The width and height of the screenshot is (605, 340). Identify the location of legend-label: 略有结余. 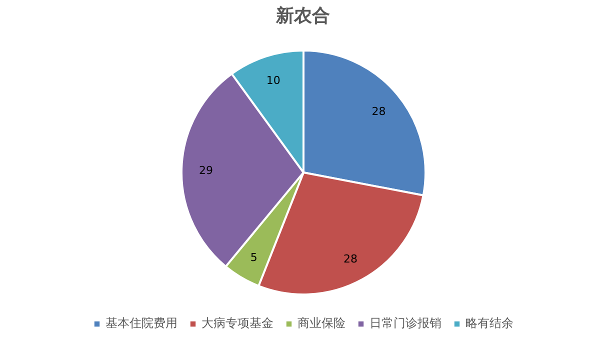
(490, 323).